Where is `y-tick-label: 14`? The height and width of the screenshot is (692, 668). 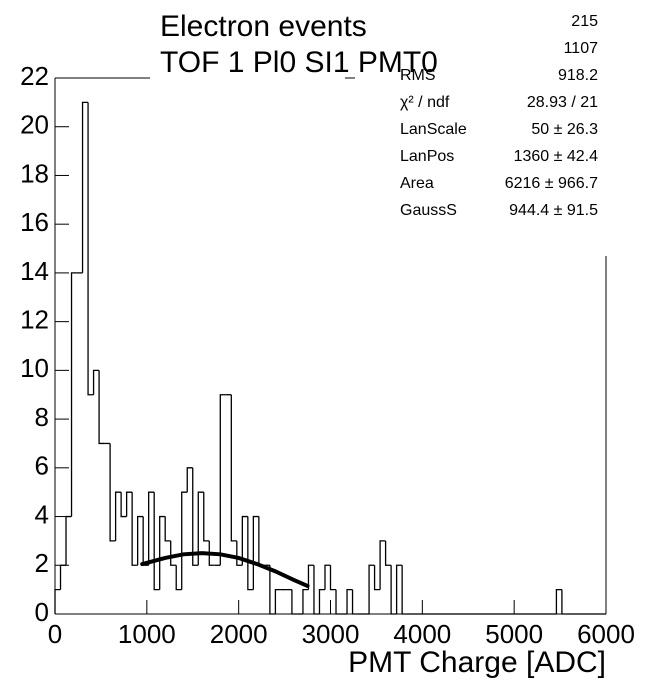
y-tick-label: 14 is located at coordinates (34, 271).